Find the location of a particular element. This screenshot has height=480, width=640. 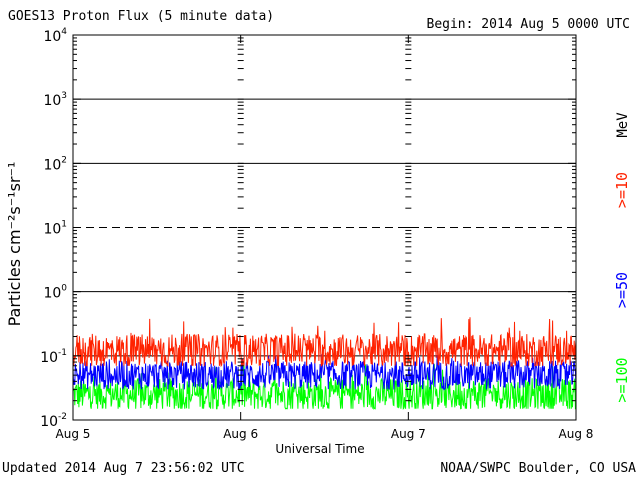

x-tick-label: Aug 6 is located at coordinates (240, 434).